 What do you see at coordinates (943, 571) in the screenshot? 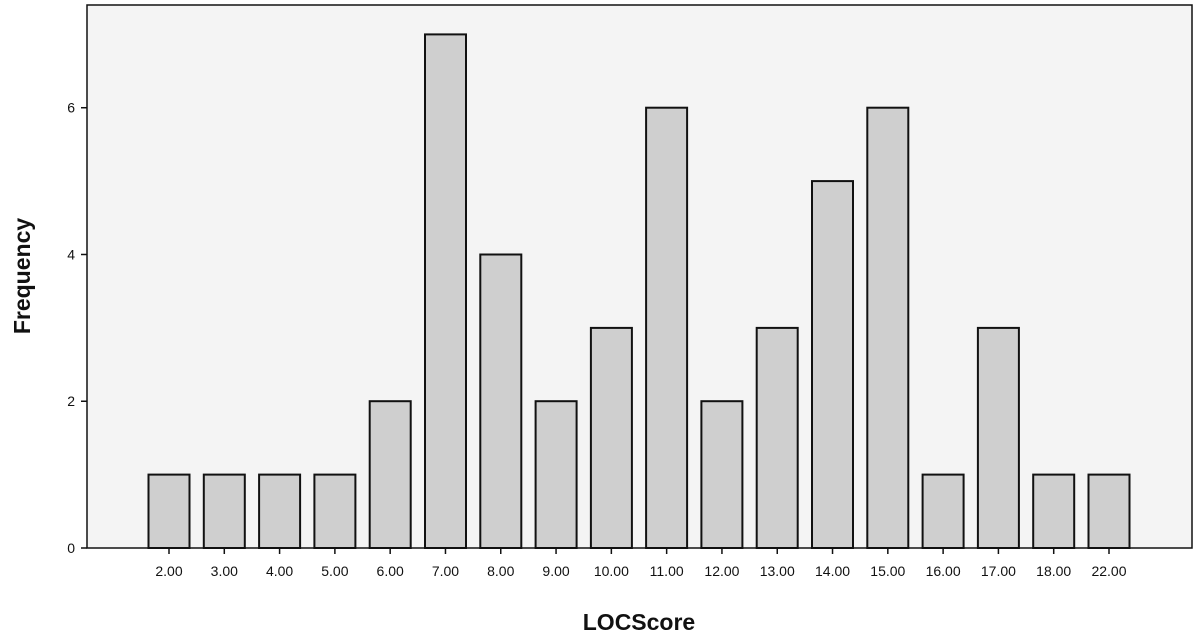
I see `x-tick-label: 16.00` at bounding box center [943, 571].